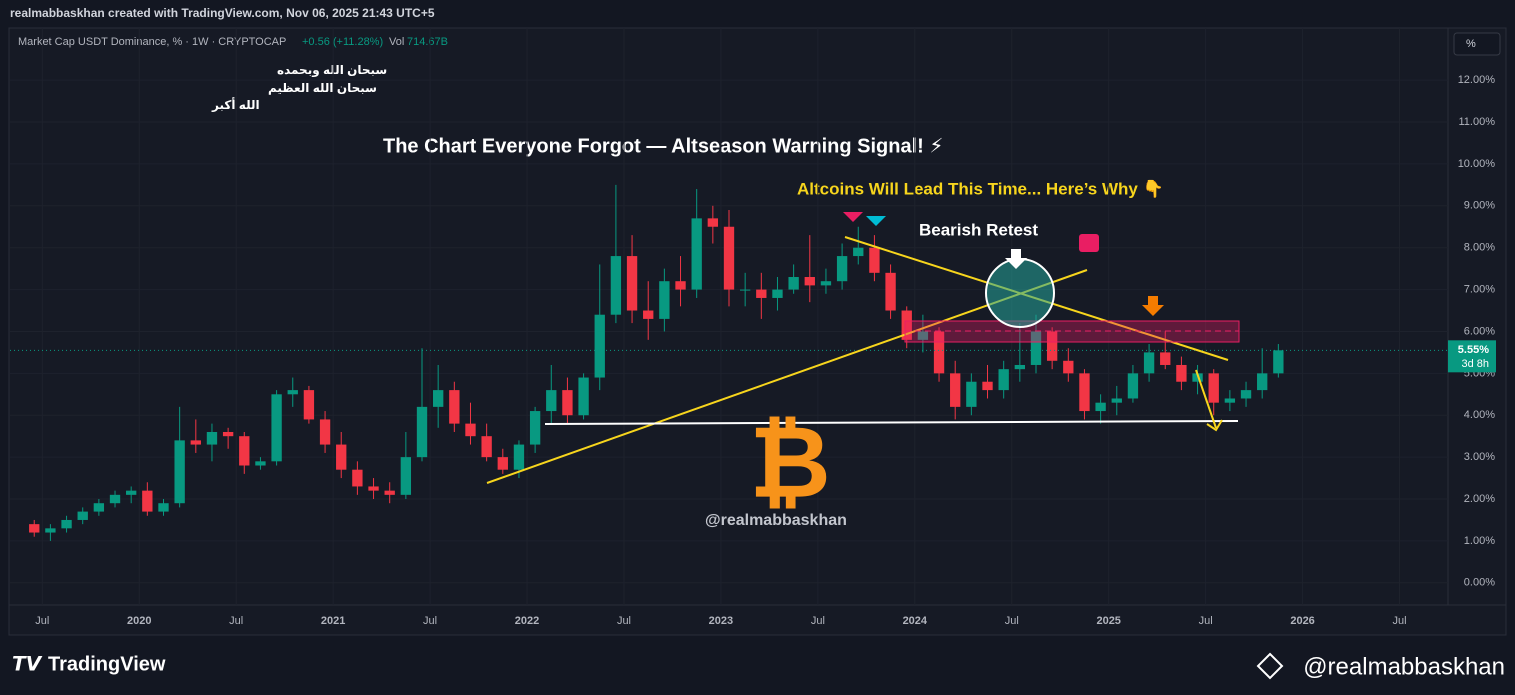 The height and width of the screenshot is (695, 1515). What do you see at coordinates (1089, 243) in the screenshot?
I see `alarm-icon` at bounding box center [1089, 243].